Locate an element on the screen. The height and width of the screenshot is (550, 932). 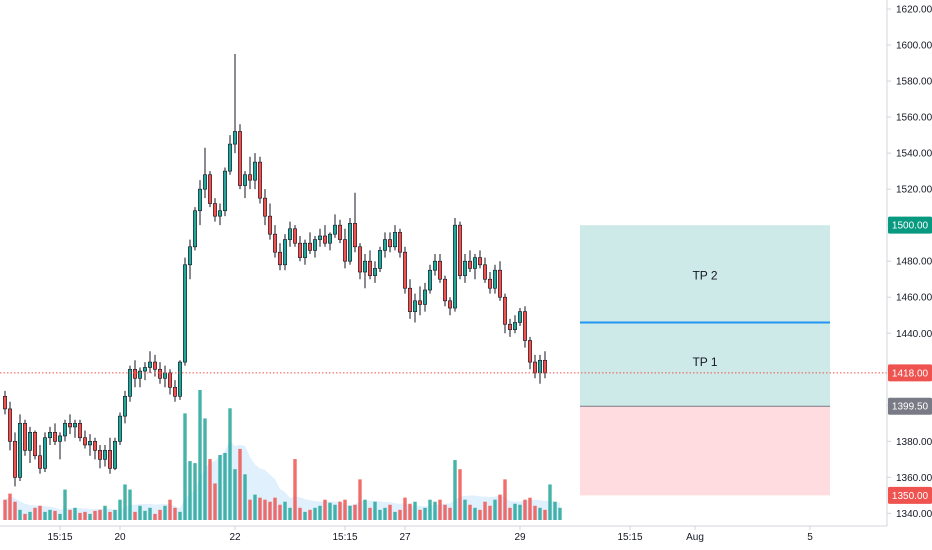
price-badge-label: 1418.00 is located at coordinates (910, 373).